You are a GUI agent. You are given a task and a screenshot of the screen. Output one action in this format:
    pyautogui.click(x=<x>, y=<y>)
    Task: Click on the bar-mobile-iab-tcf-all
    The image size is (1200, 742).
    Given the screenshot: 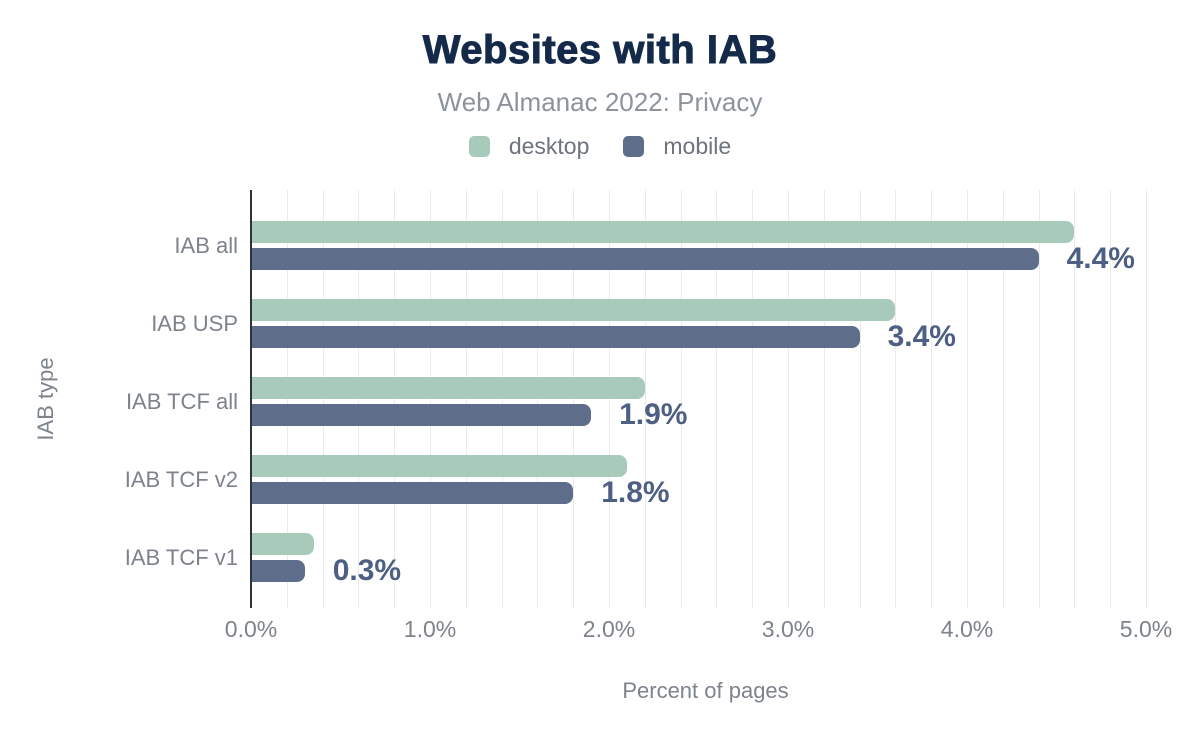 What is the action you would take?
    pyautogui.click(x=421, y=415)
    